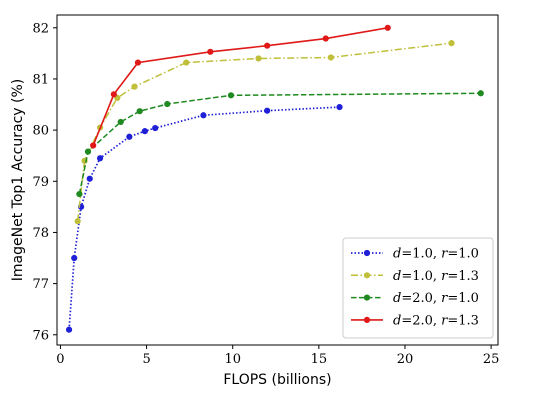 The width and height of the screenshot is (538, 401). What do you see at coordinates (277, 356) in the screenshot?
I see `x-axis-ticks: 0 5 10 15 20 25` at bounding box center [277, 356].